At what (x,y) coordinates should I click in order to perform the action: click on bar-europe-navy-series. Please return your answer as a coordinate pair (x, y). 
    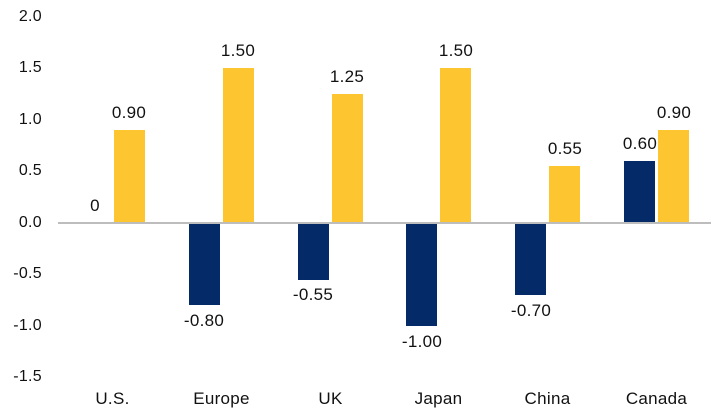
    Looking at the image, I should click on (204, 264).